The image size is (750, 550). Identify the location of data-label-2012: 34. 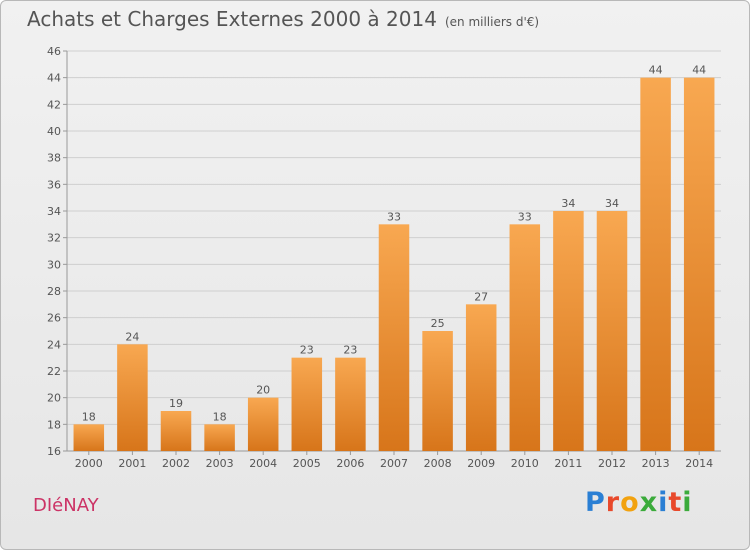
(612, 203).